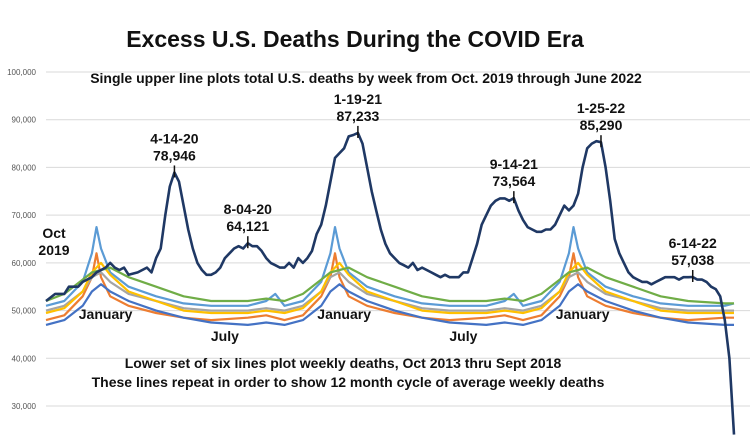 The width and height of the screenshot is (750, 437). What do you see at coordinates (693, 243) in the screenshot?
I see `annotation-date: 6-14-22` at bounding box center [693, 243].